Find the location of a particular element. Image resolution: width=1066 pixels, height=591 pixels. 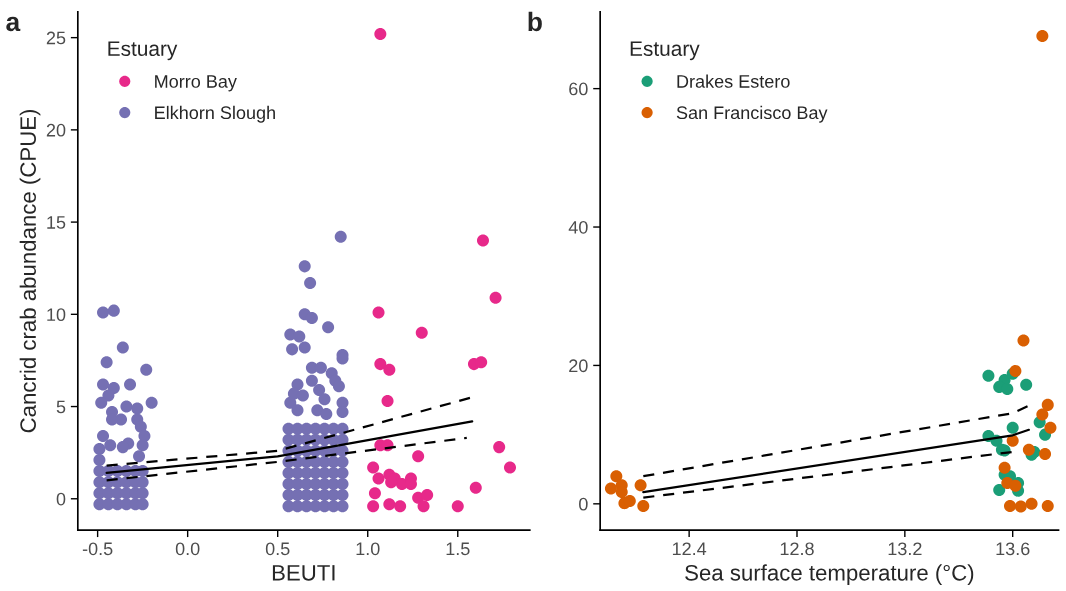

x-tick-label: -0.5 is located at coordinates (97, 549).